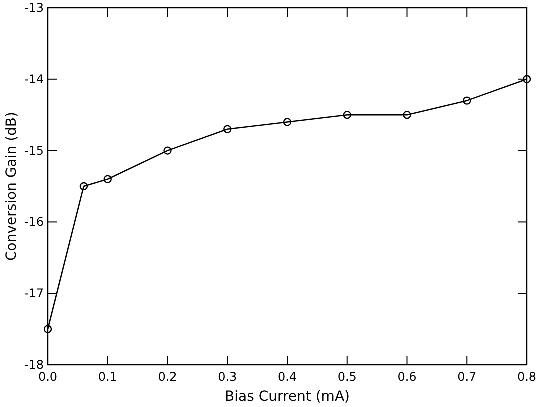 The width and height of the screenshot is (539, 407). I want to click on x-tick-label: 0.3, so click(228, 377).